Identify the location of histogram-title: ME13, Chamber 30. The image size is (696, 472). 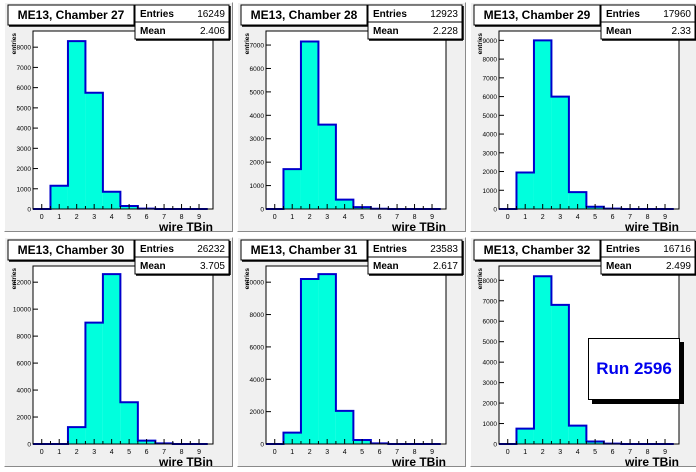
(71, 250).